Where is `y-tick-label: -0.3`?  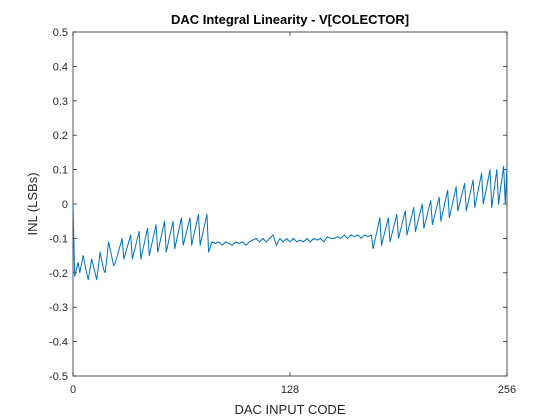 y-tick-label: -0.3 is located at coordinates (58, 308).